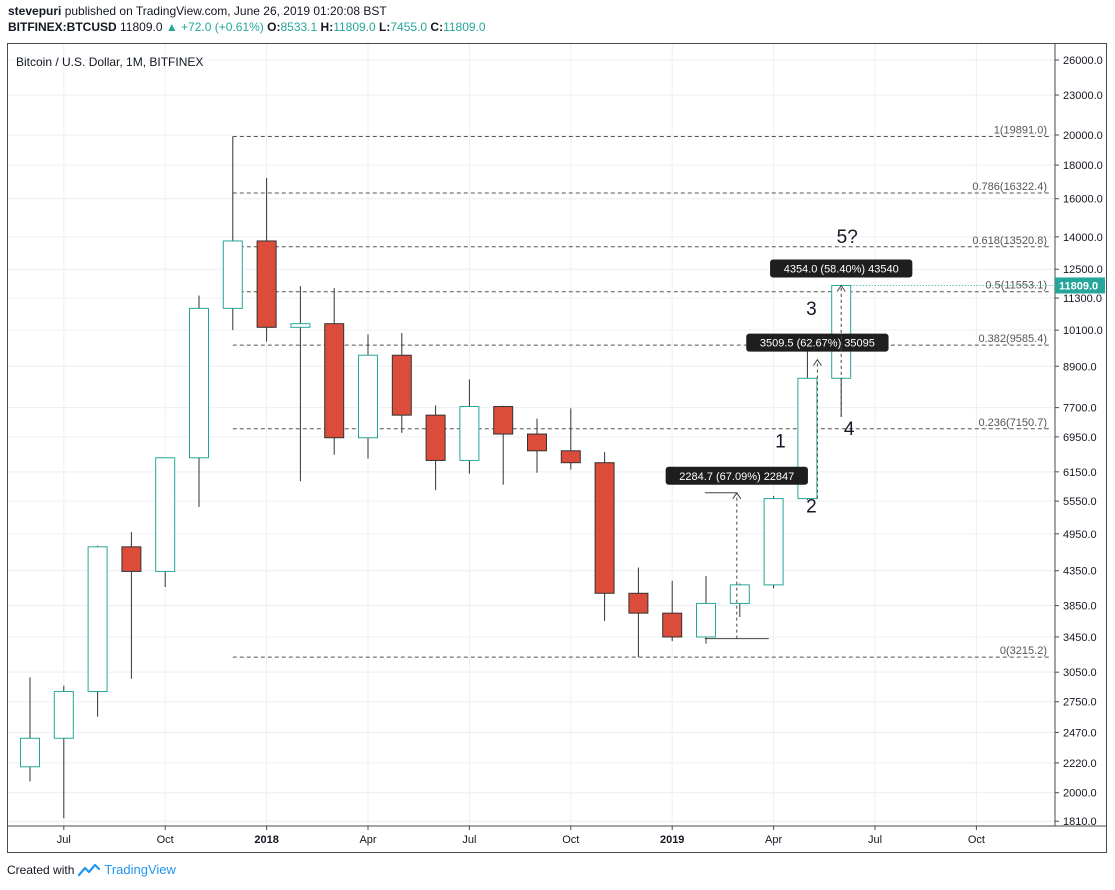 Image resolution: width=1115 pixels, height=890 pixels. What do you see at coordinates (780, 441) in the screenshot?
I see `wave-label: 1` at bounding box center [780, 441].